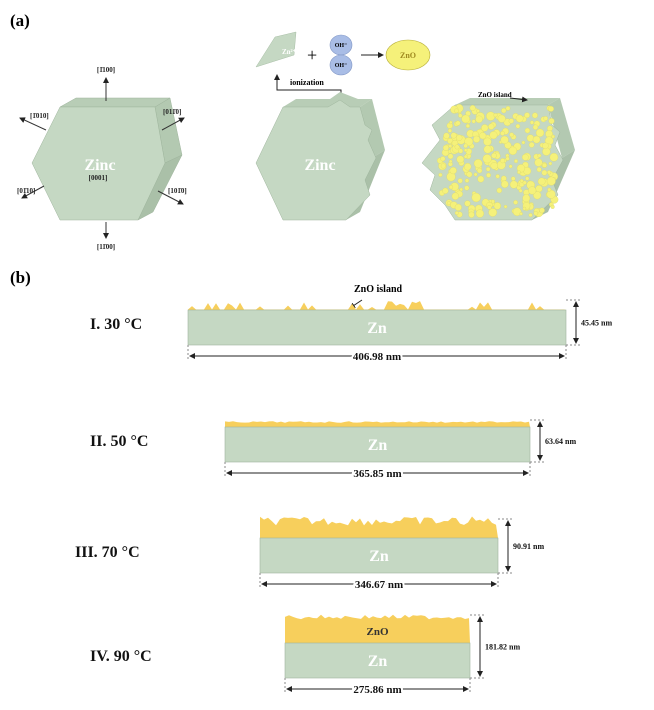 Image resolution: width=654 pixels, height=710 pixels. Describe the element at coordinates (408, 55) in the screenshot. I see `zno-product-label: ZnO` at that location.